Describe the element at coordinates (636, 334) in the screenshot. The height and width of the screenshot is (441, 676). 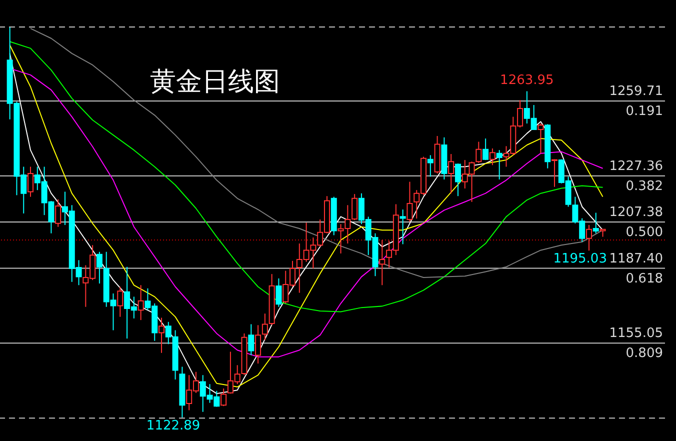
I see `ref-line-label: 1155.05` at that location.